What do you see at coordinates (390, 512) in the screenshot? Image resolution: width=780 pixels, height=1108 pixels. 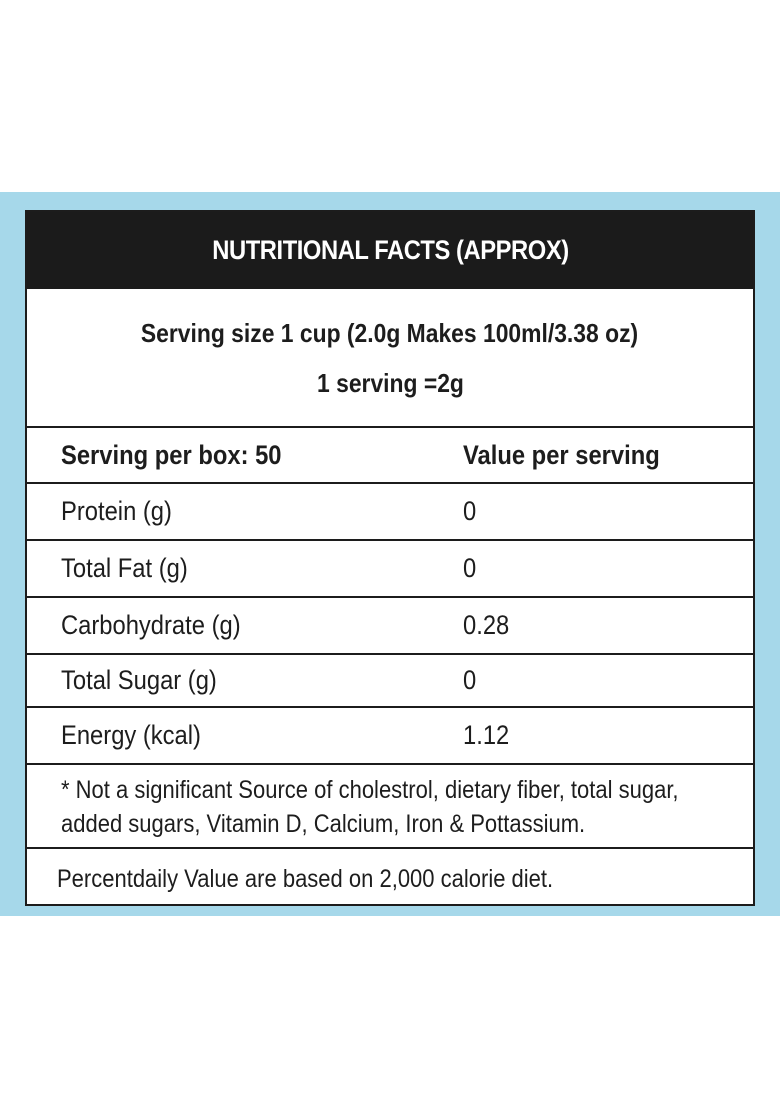 I see `table-row: Protein (g) 0` at bounding box center [390, 512].